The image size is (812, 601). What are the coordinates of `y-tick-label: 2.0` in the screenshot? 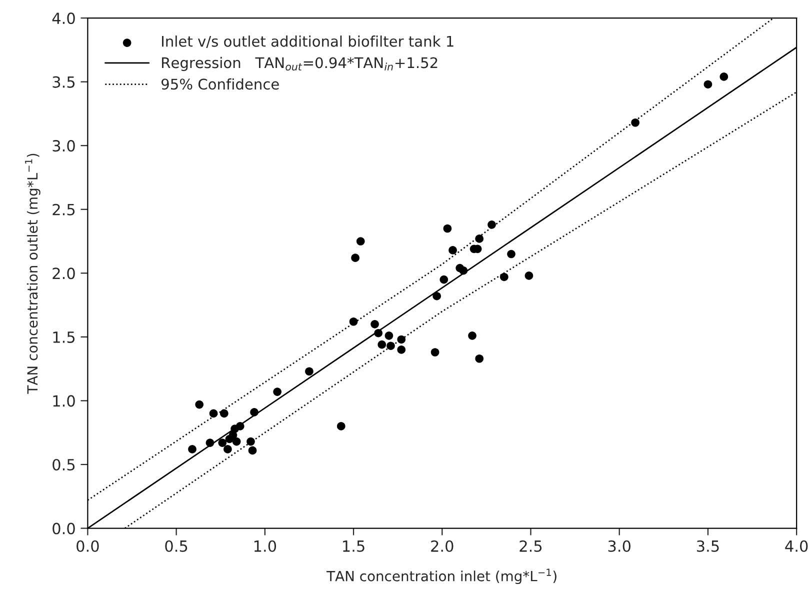 It's located at (63, 274).